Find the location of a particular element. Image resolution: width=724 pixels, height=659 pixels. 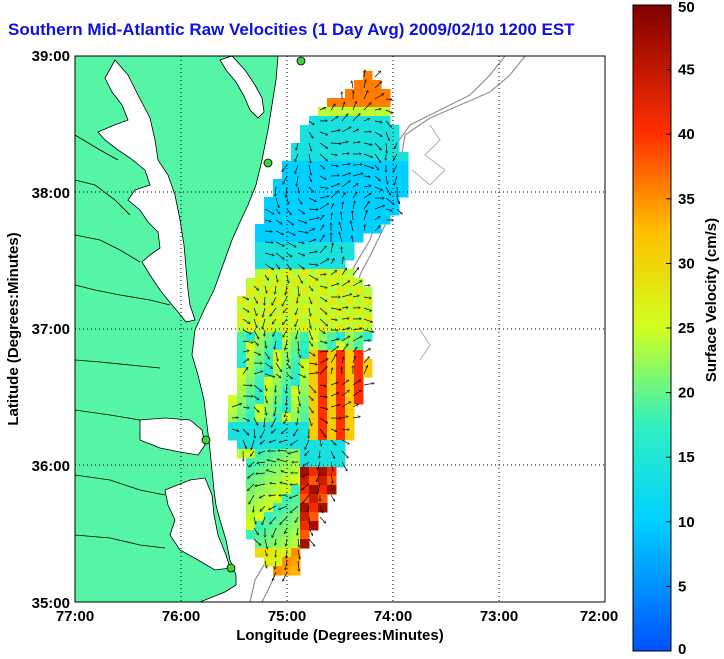

y-tick-label: 39:00 is located at coordinates (51, 56).